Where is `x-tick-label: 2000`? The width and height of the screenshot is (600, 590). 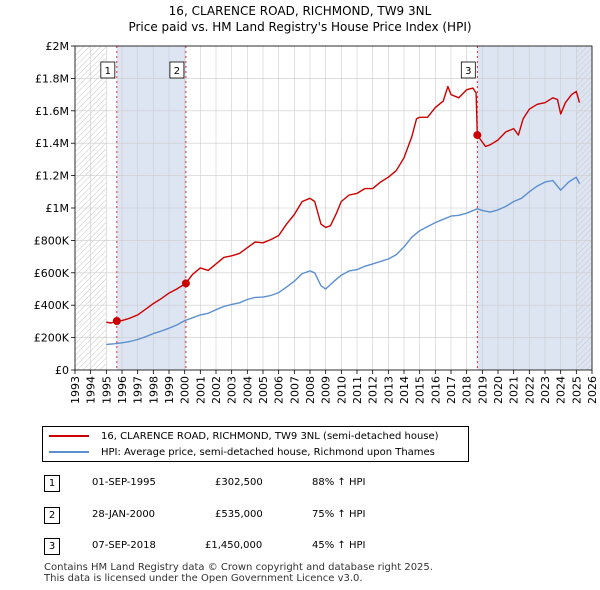
x-tick-label: 2000 is located at coordinates (185, 390).